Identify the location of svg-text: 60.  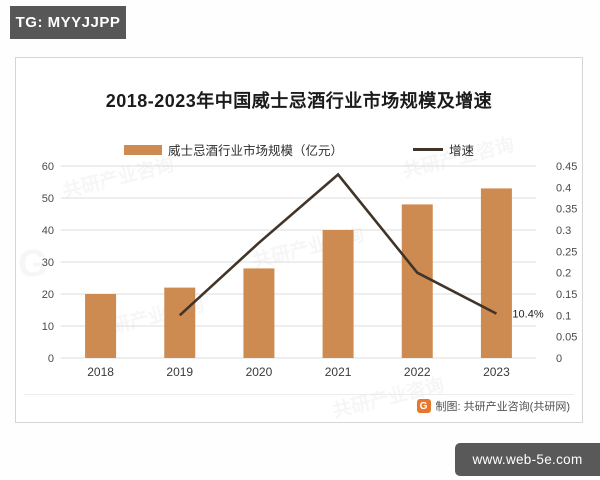
(48, 167).